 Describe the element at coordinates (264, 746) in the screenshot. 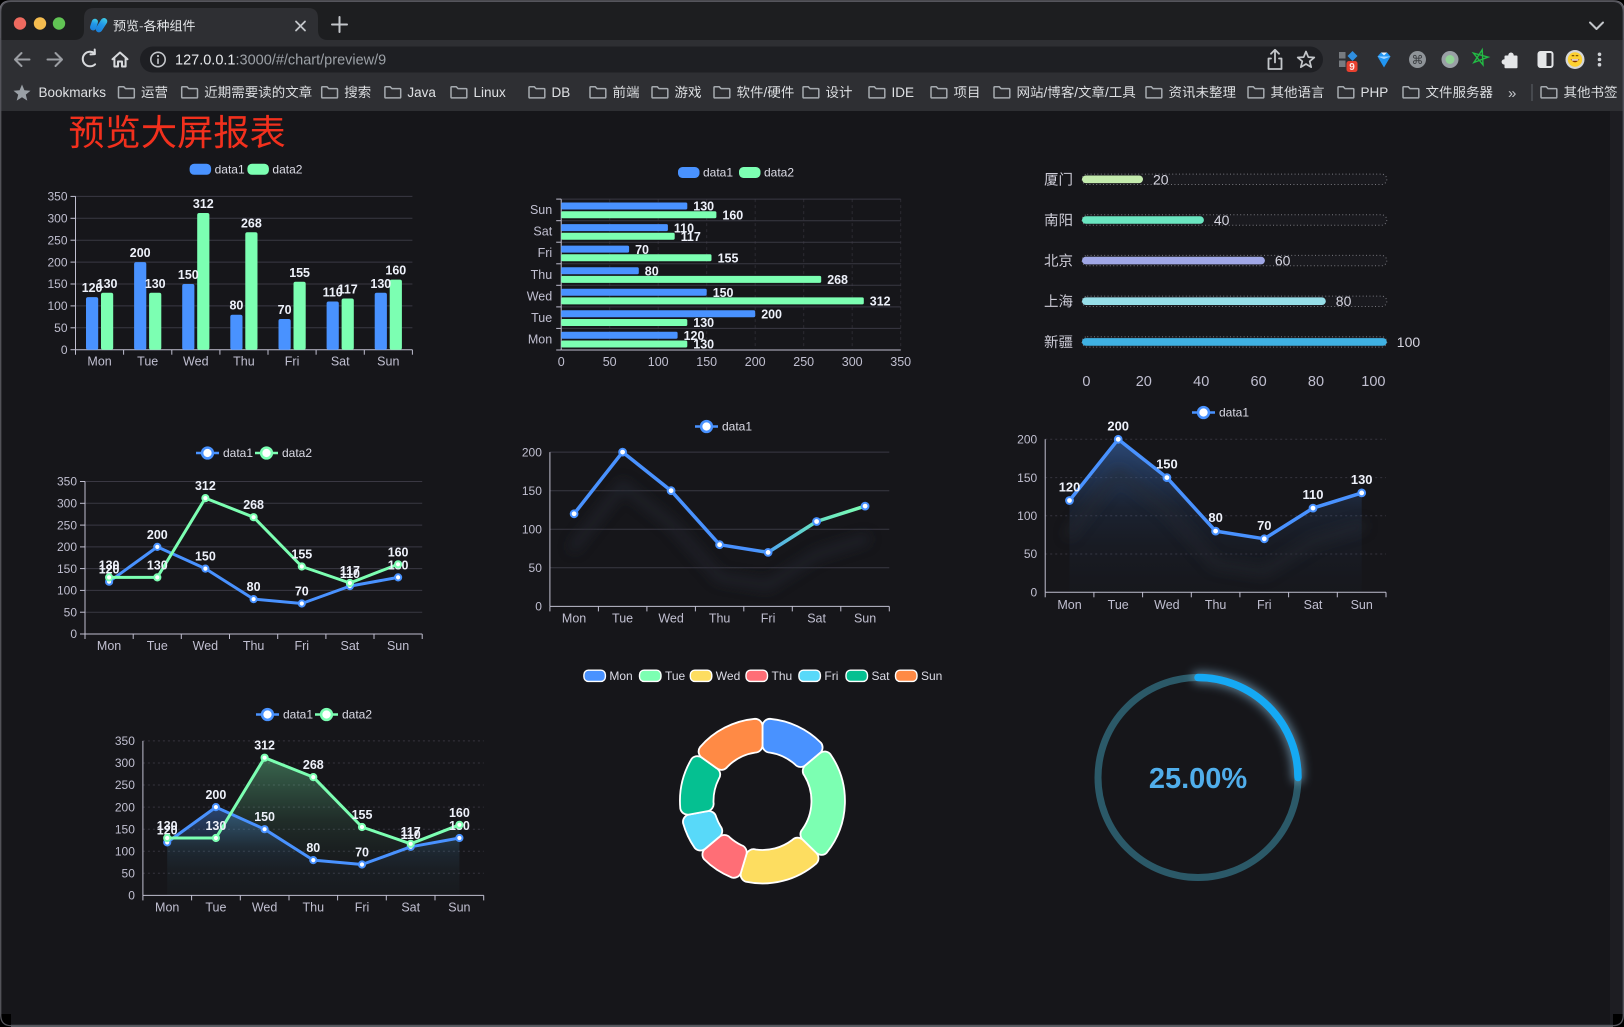

I see `svg-text: 312` at that location.